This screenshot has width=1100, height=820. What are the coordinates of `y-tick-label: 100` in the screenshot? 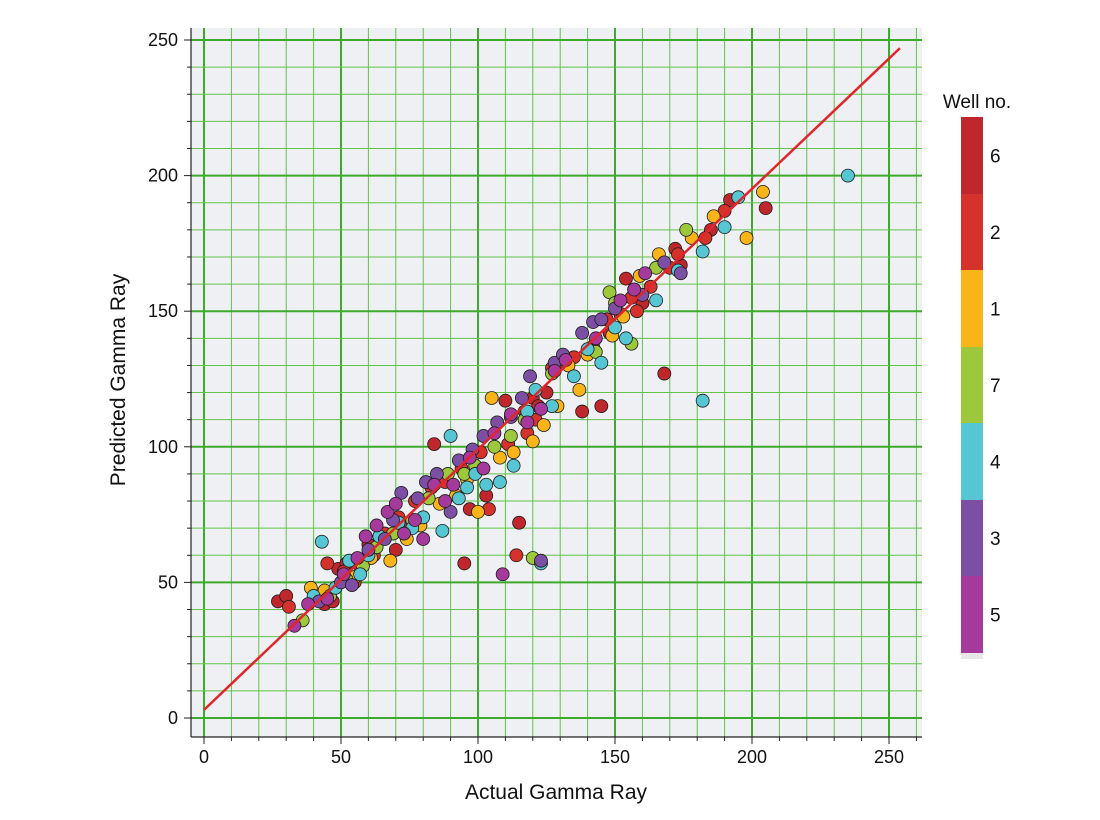 It's located at (163, 447).